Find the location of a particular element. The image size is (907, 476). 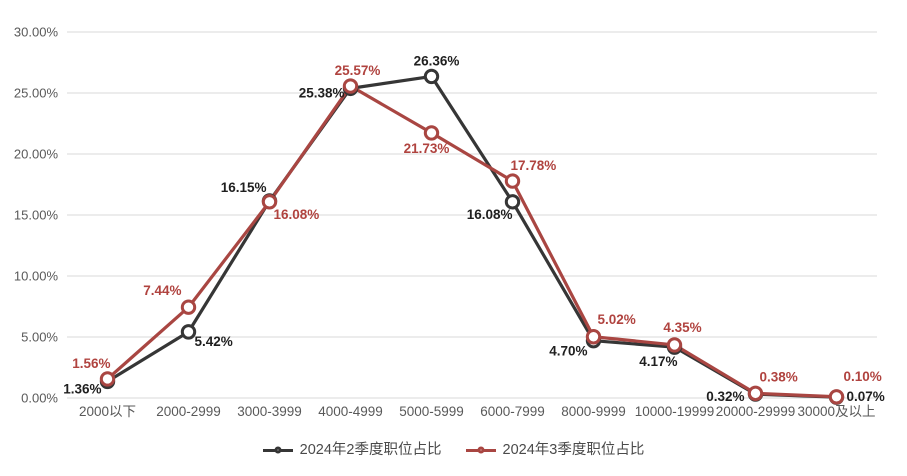

data-label-0: 0.07% is located at coordinates (866, 396).